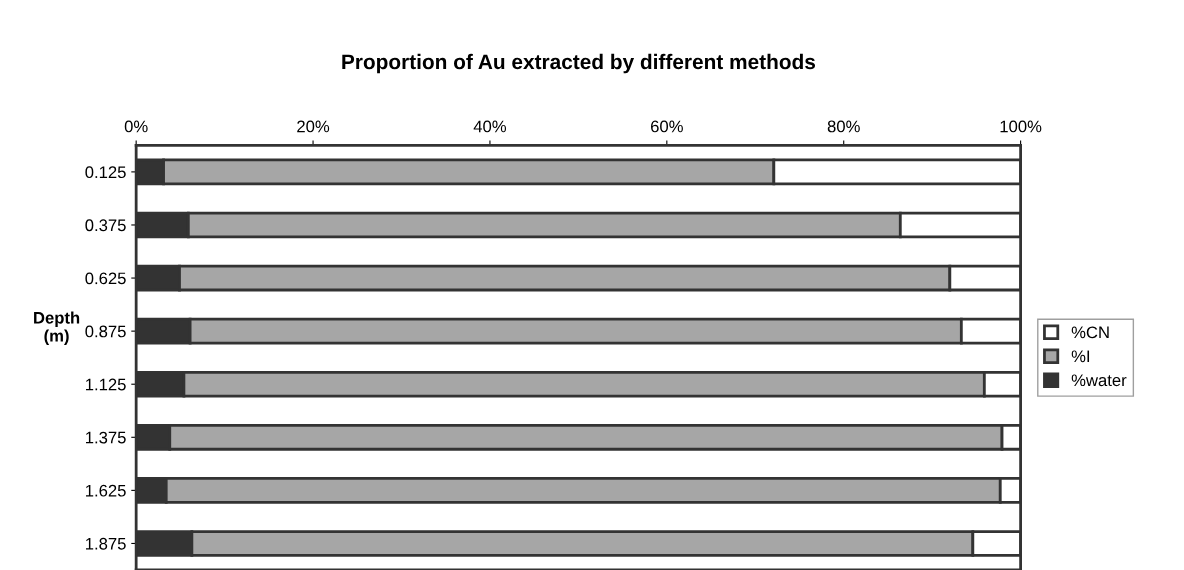 The height and width of the screenshot is (570, 1184). Describe the element at coordinates (105, 172) in the screenshot. I see `y-tick-label: 0.125` at that location.